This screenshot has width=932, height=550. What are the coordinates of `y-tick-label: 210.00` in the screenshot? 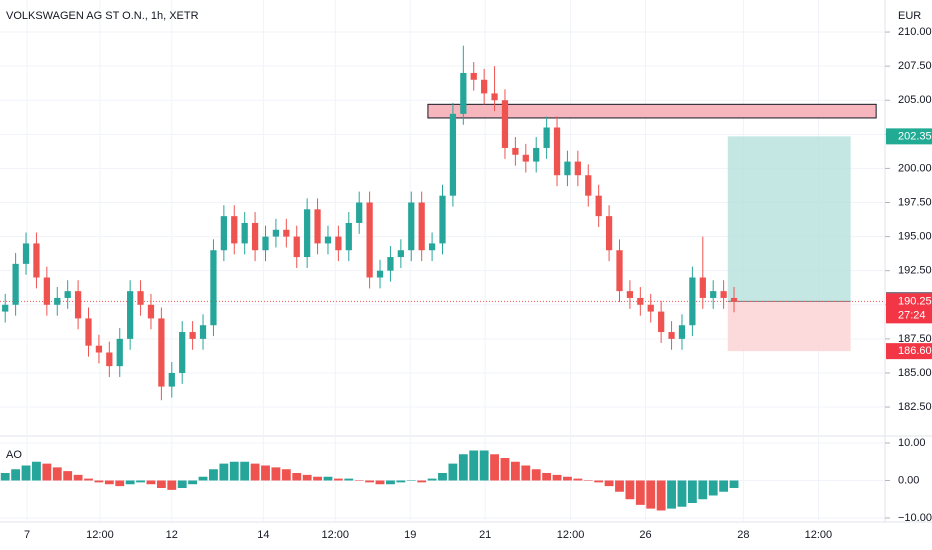 It's located at (915, 32).